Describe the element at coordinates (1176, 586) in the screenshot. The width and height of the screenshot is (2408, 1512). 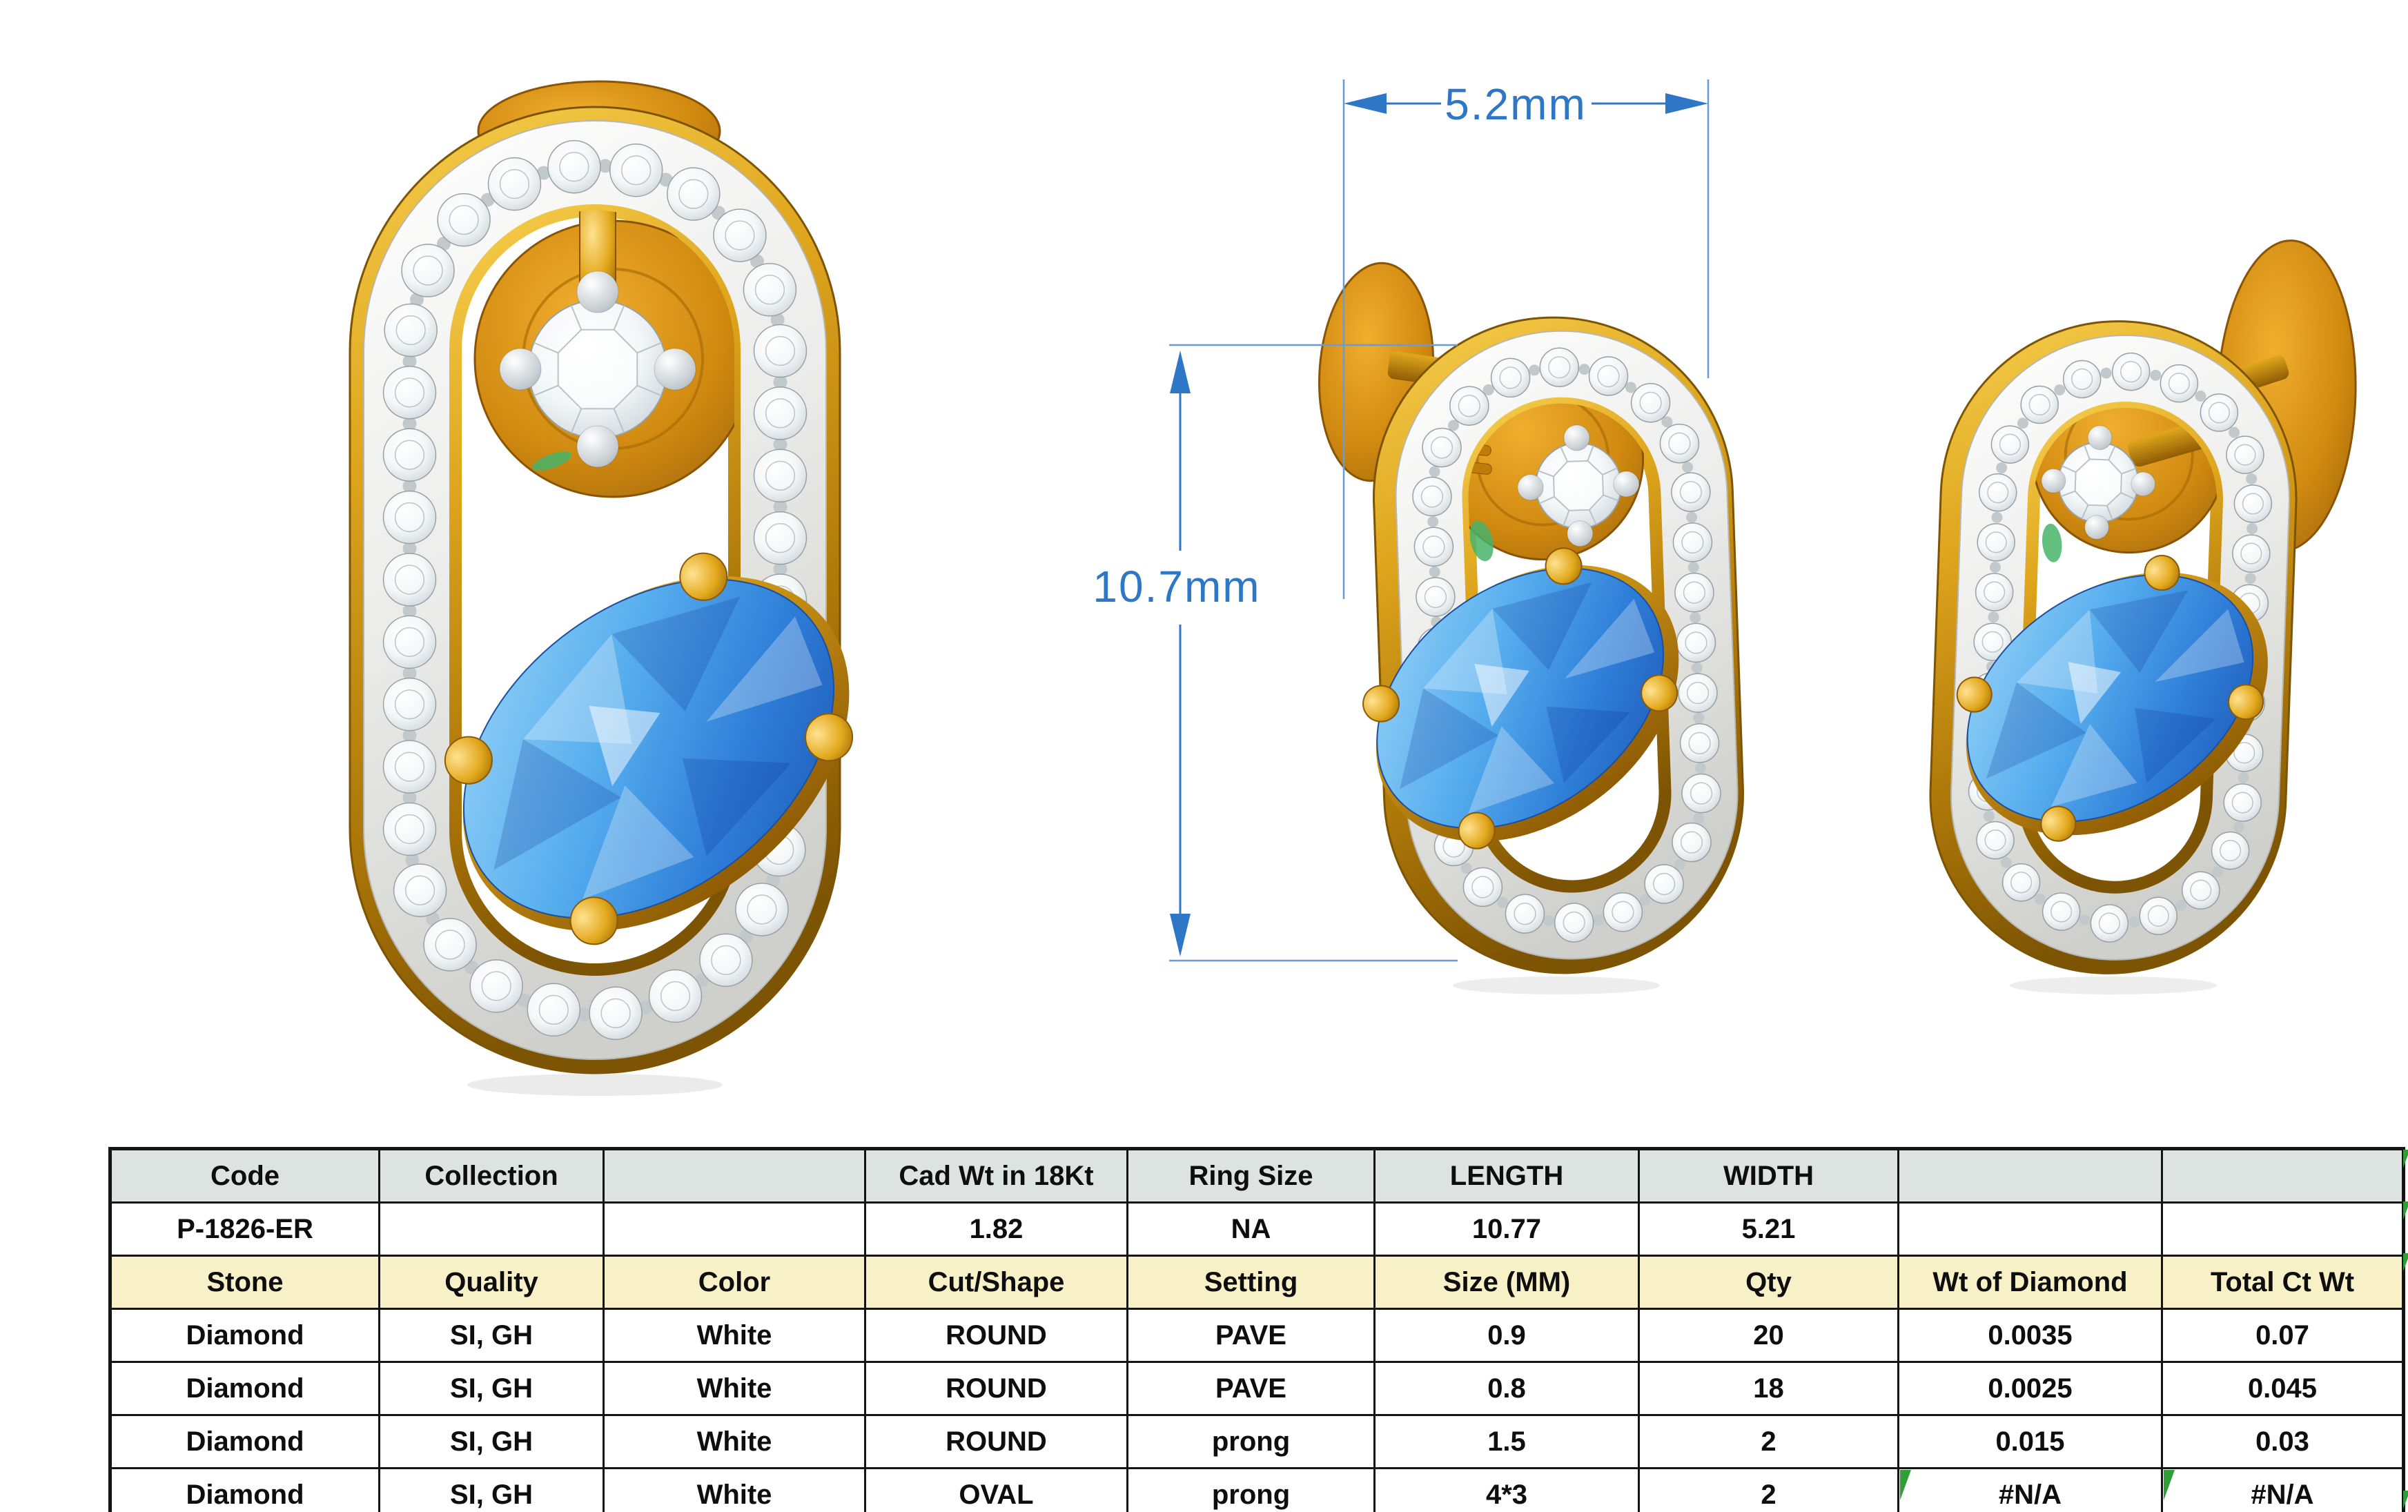
I see `height-dimension-label: 10.7mm` at that location.